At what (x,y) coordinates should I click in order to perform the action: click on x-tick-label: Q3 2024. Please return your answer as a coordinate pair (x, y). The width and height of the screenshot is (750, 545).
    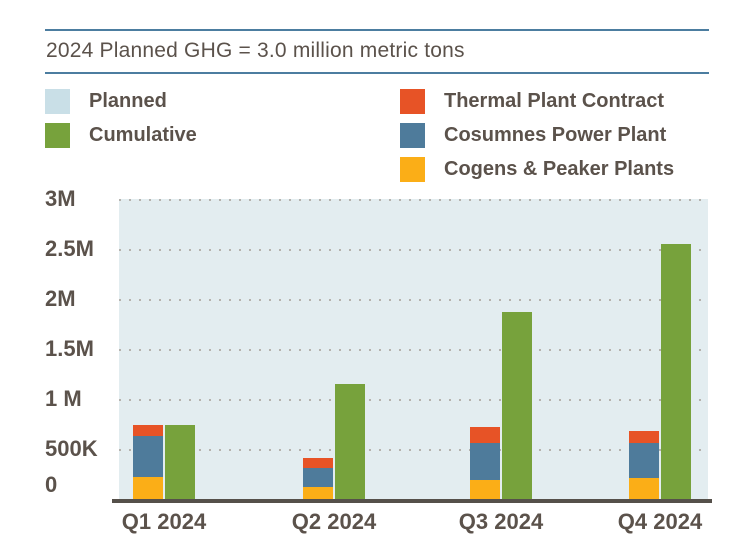
    Looking at the image, I should click on (501, 521).